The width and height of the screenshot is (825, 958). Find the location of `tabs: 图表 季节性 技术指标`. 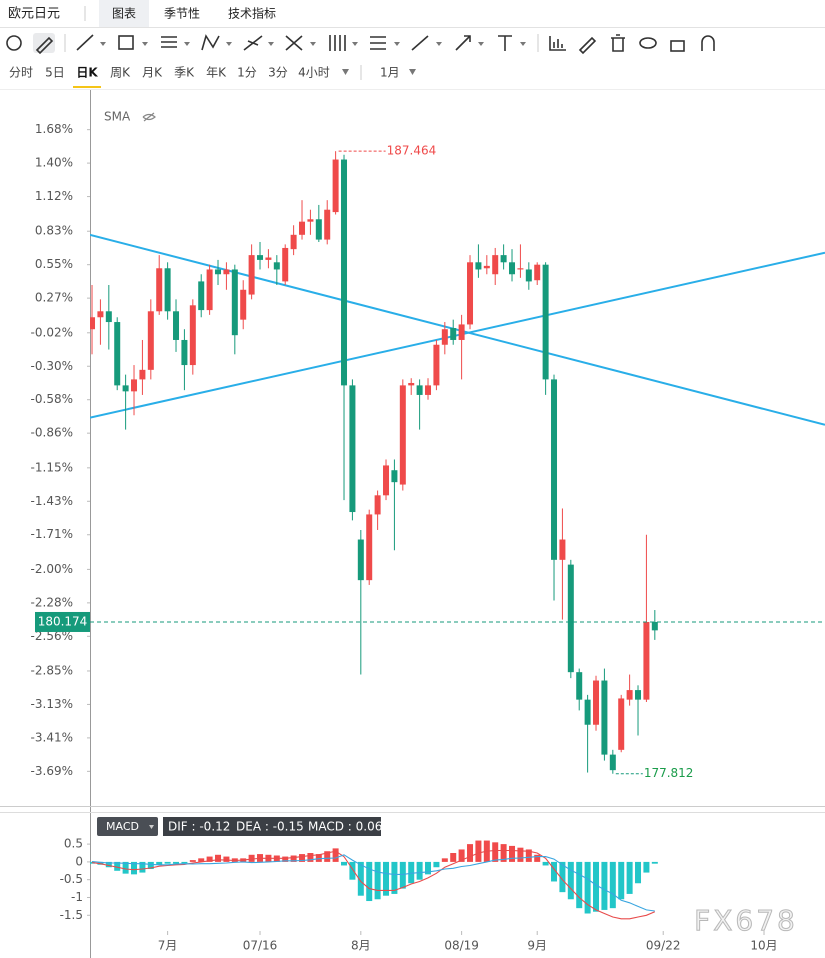

tabs: 图表 季节性 技术指标 is located at coordinates (187, 13).